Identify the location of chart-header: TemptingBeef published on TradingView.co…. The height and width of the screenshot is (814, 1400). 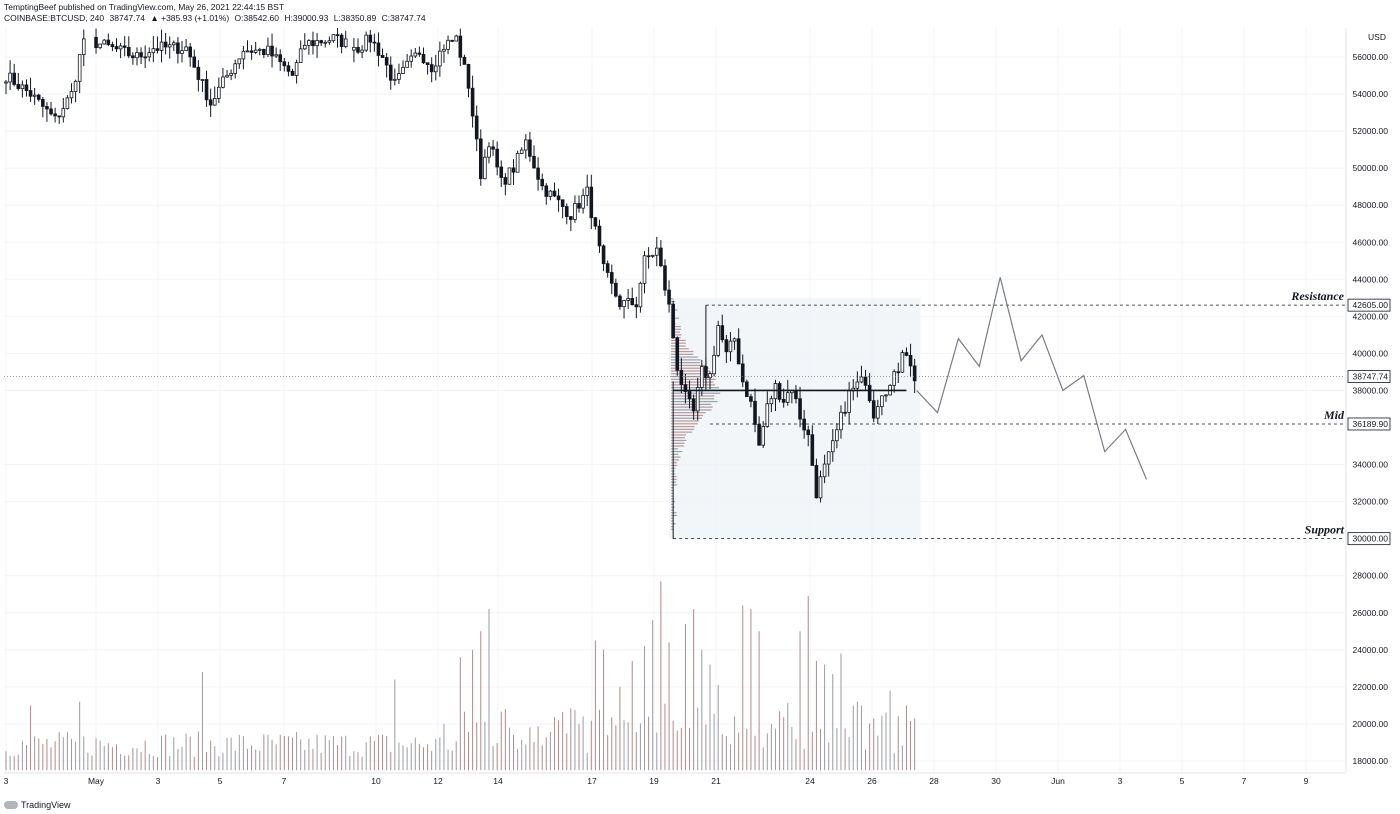
(454, 15).